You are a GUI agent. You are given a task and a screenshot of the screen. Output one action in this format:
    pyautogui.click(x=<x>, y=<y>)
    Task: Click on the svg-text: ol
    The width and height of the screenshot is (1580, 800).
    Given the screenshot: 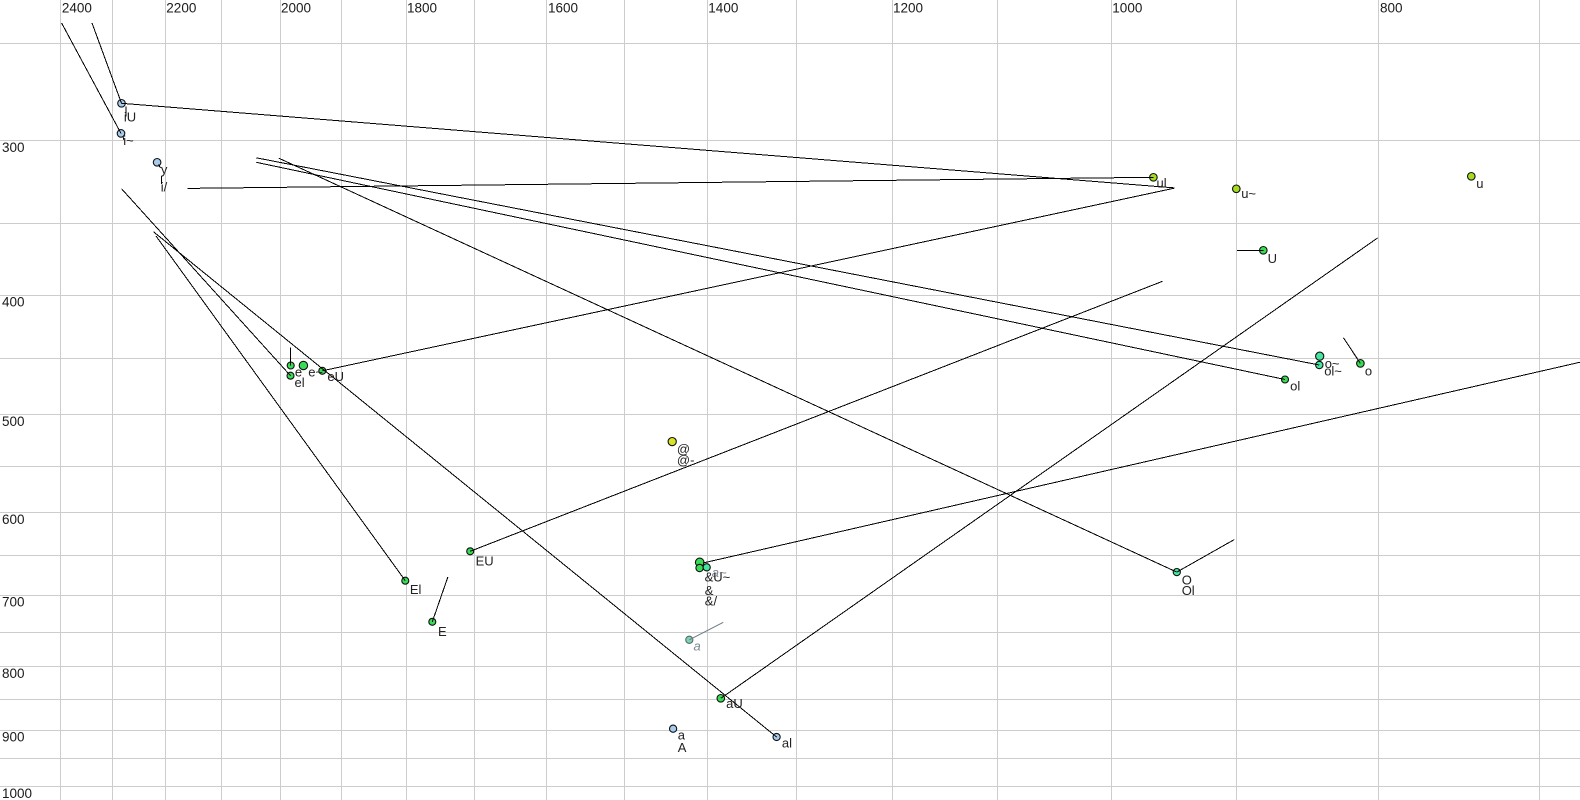 What is the action you would take?
    pyautogui.click(x=1295, y=386)
    